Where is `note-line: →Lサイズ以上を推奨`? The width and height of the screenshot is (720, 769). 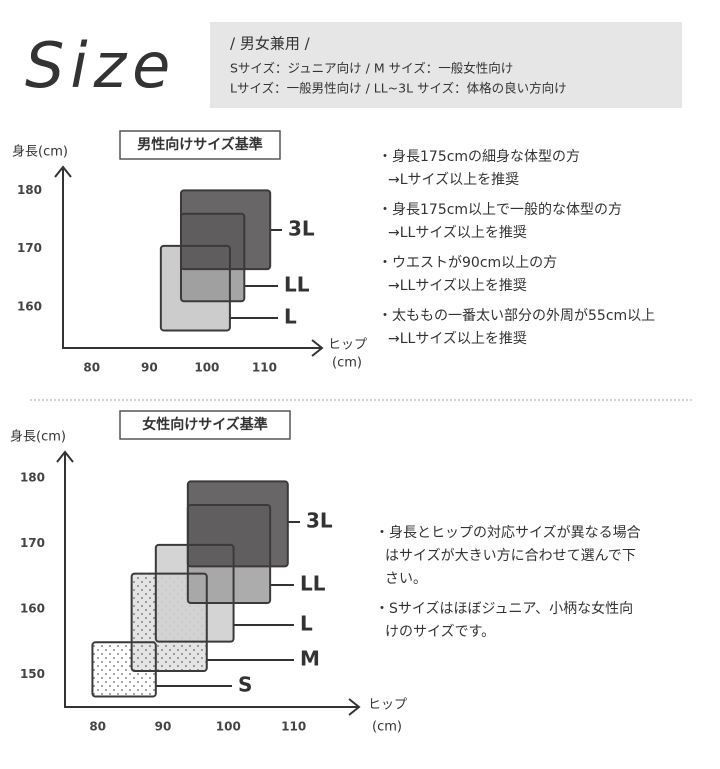
note-line: →Lサイズ以上を推奨 is located at coordinates (453, 180).